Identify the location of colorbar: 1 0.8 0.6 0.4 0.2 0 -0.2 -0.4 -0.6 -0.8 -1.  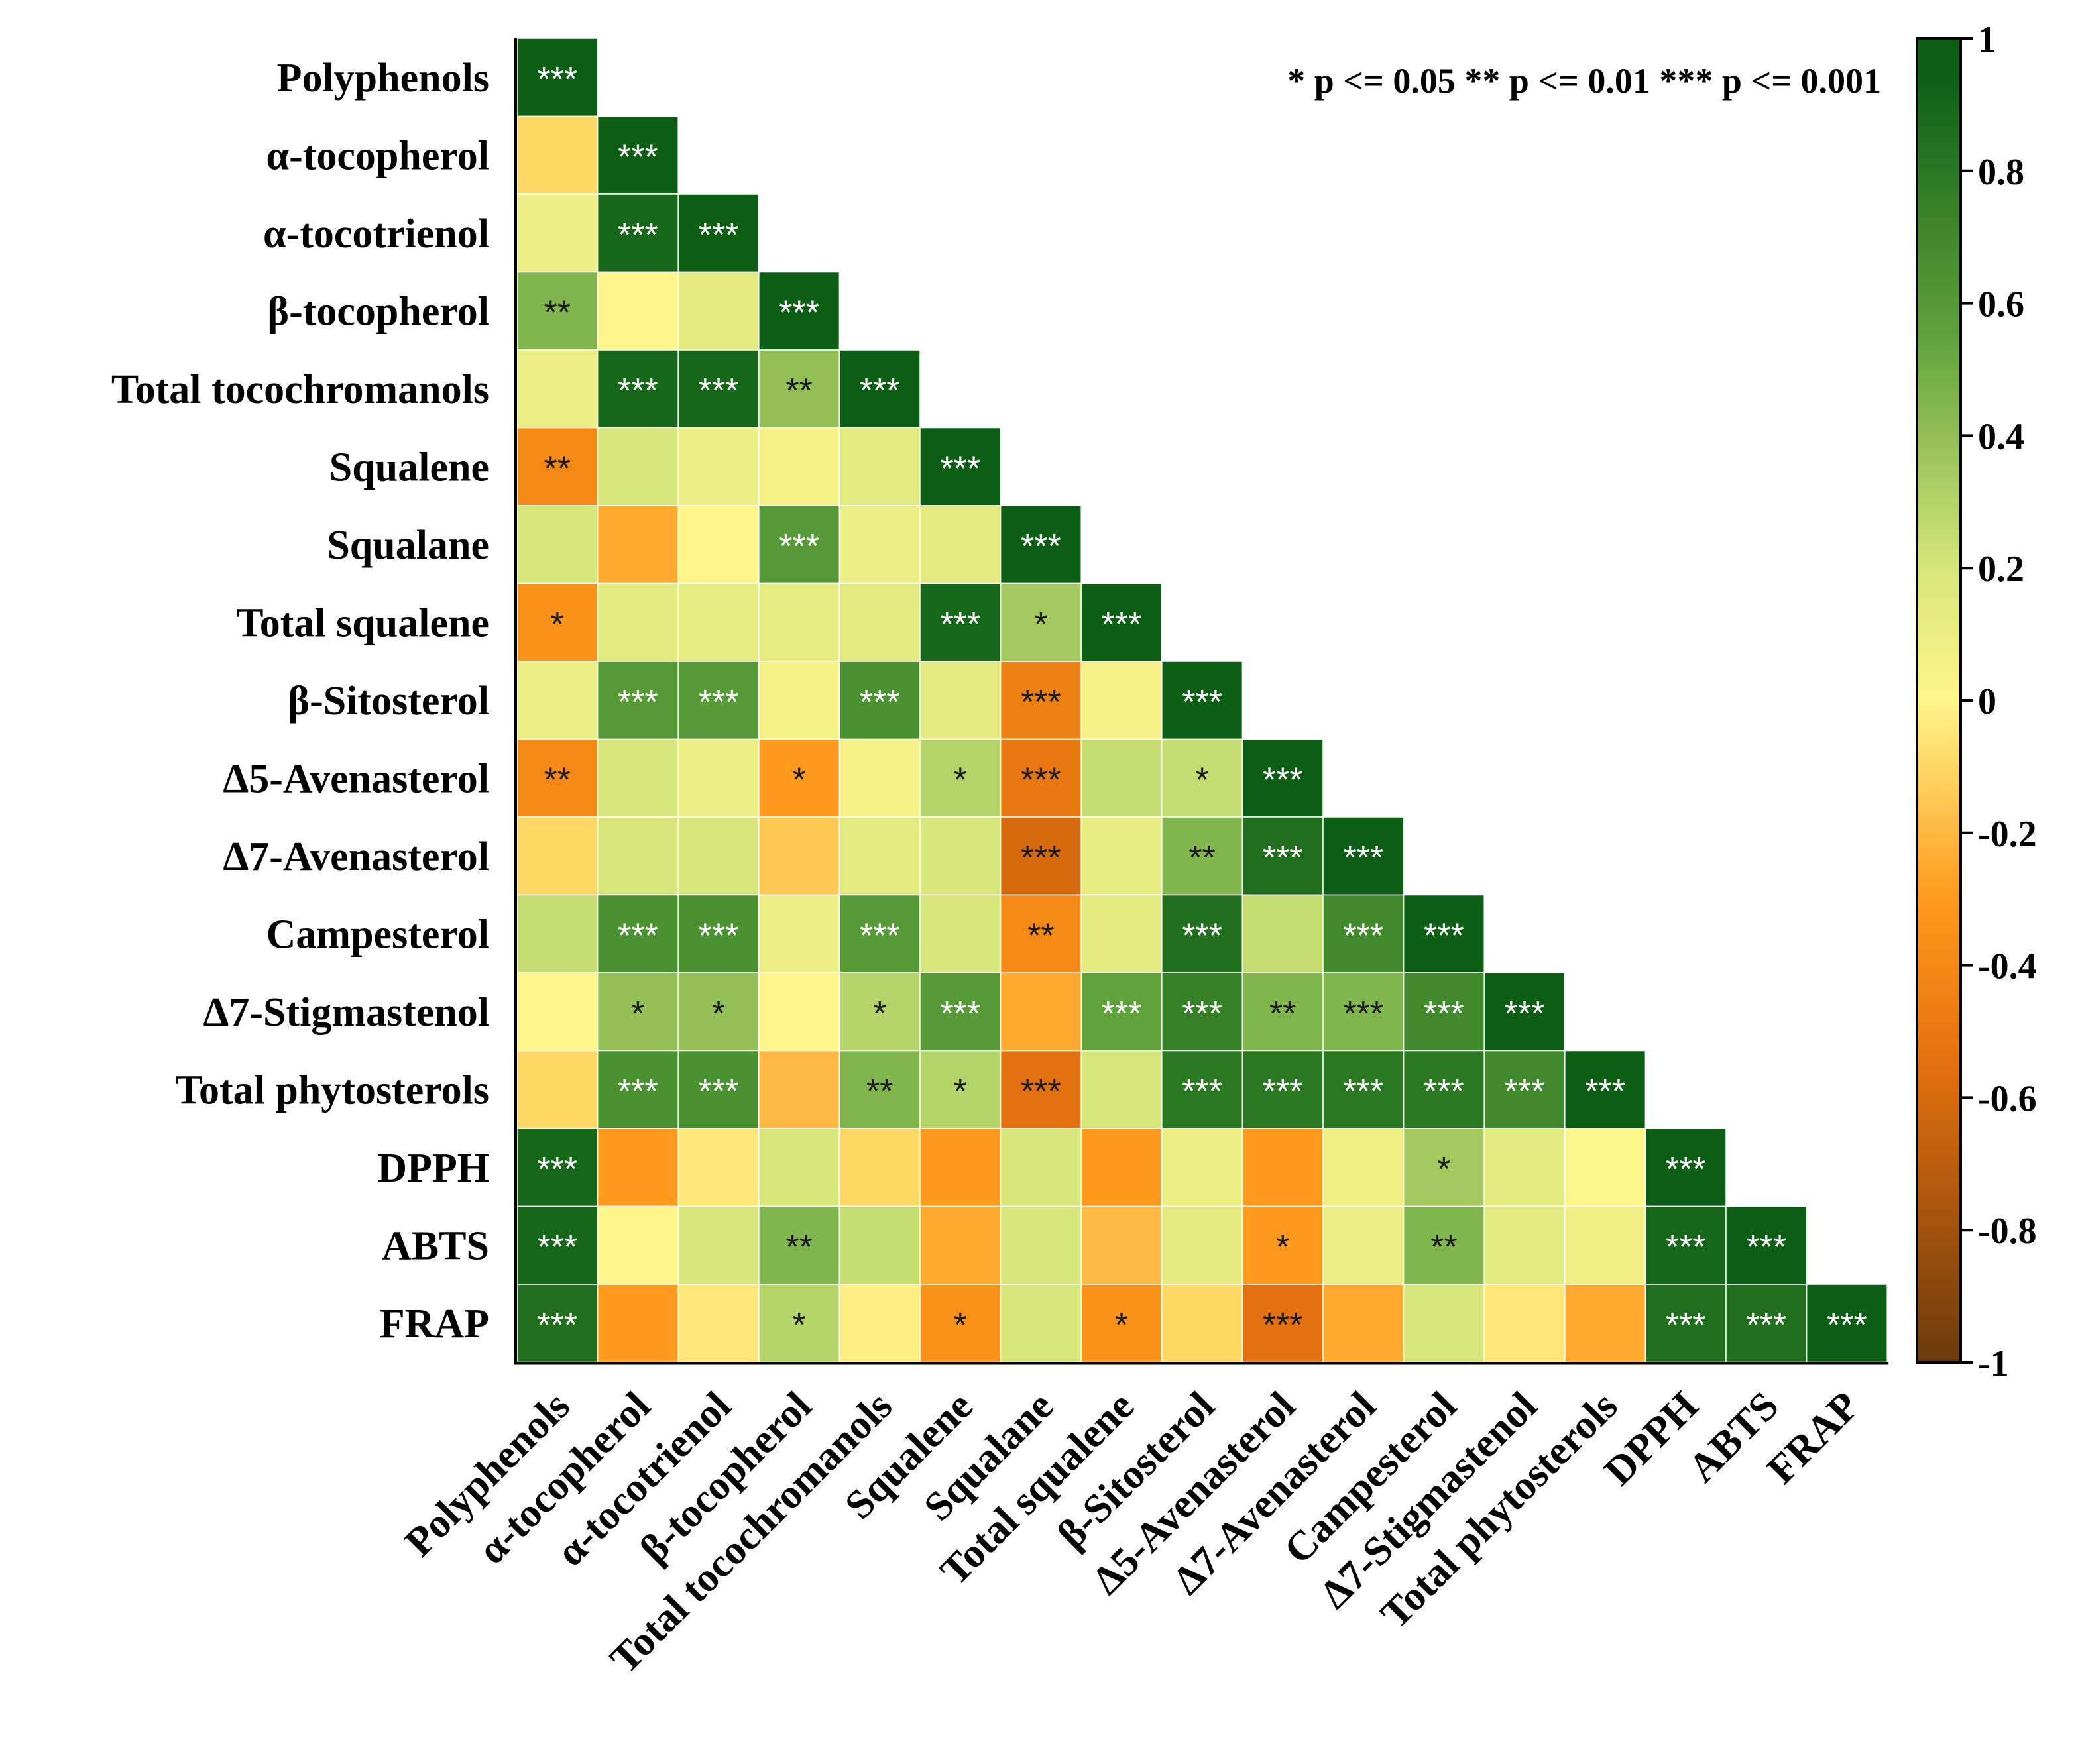
(1977, 701).